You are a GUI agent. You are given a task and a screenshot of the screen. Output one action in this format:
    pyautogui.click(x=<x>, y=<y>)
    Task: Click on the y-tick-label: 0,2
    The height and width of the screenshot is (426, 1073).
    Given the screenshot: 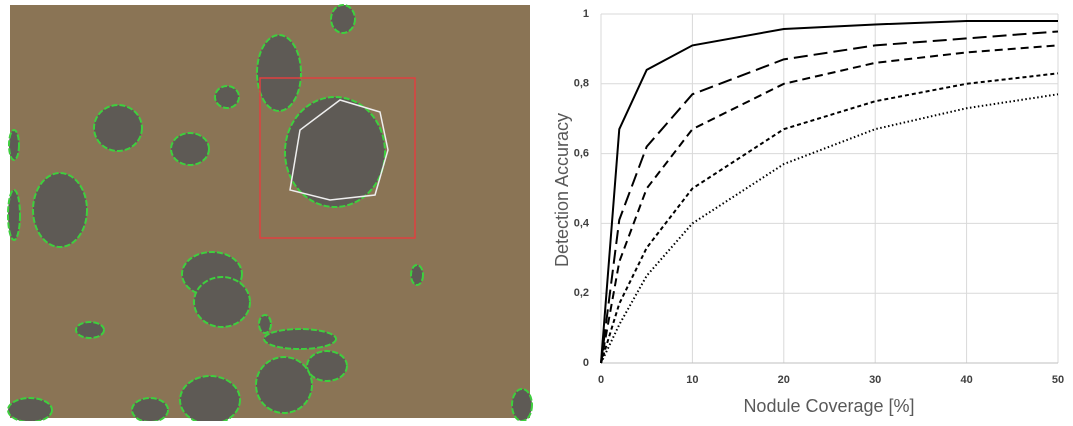 What is the action you would take?
    pyautogui.click(x=581, y=293)
    